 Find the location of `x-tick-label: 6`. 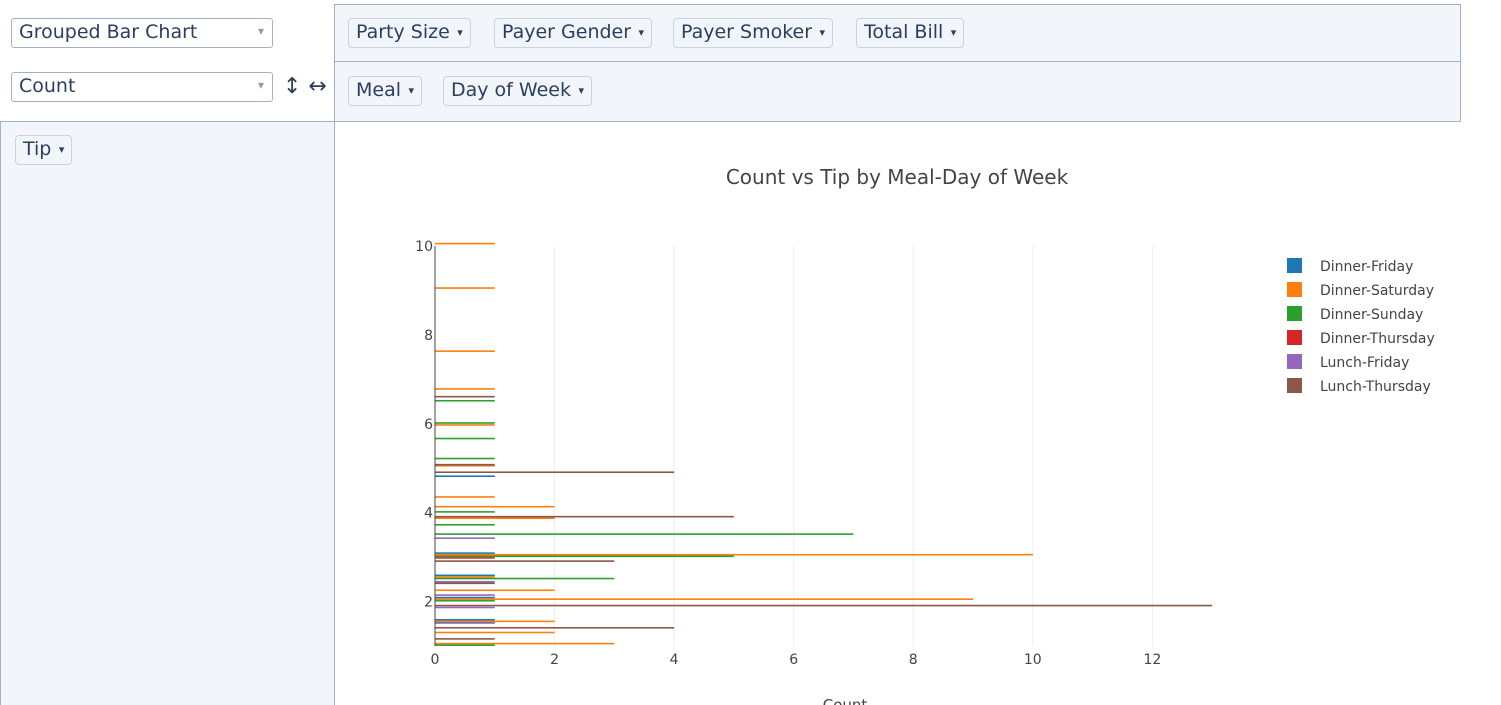

x-tick-label: 6 is located at coordinates (793, 660).